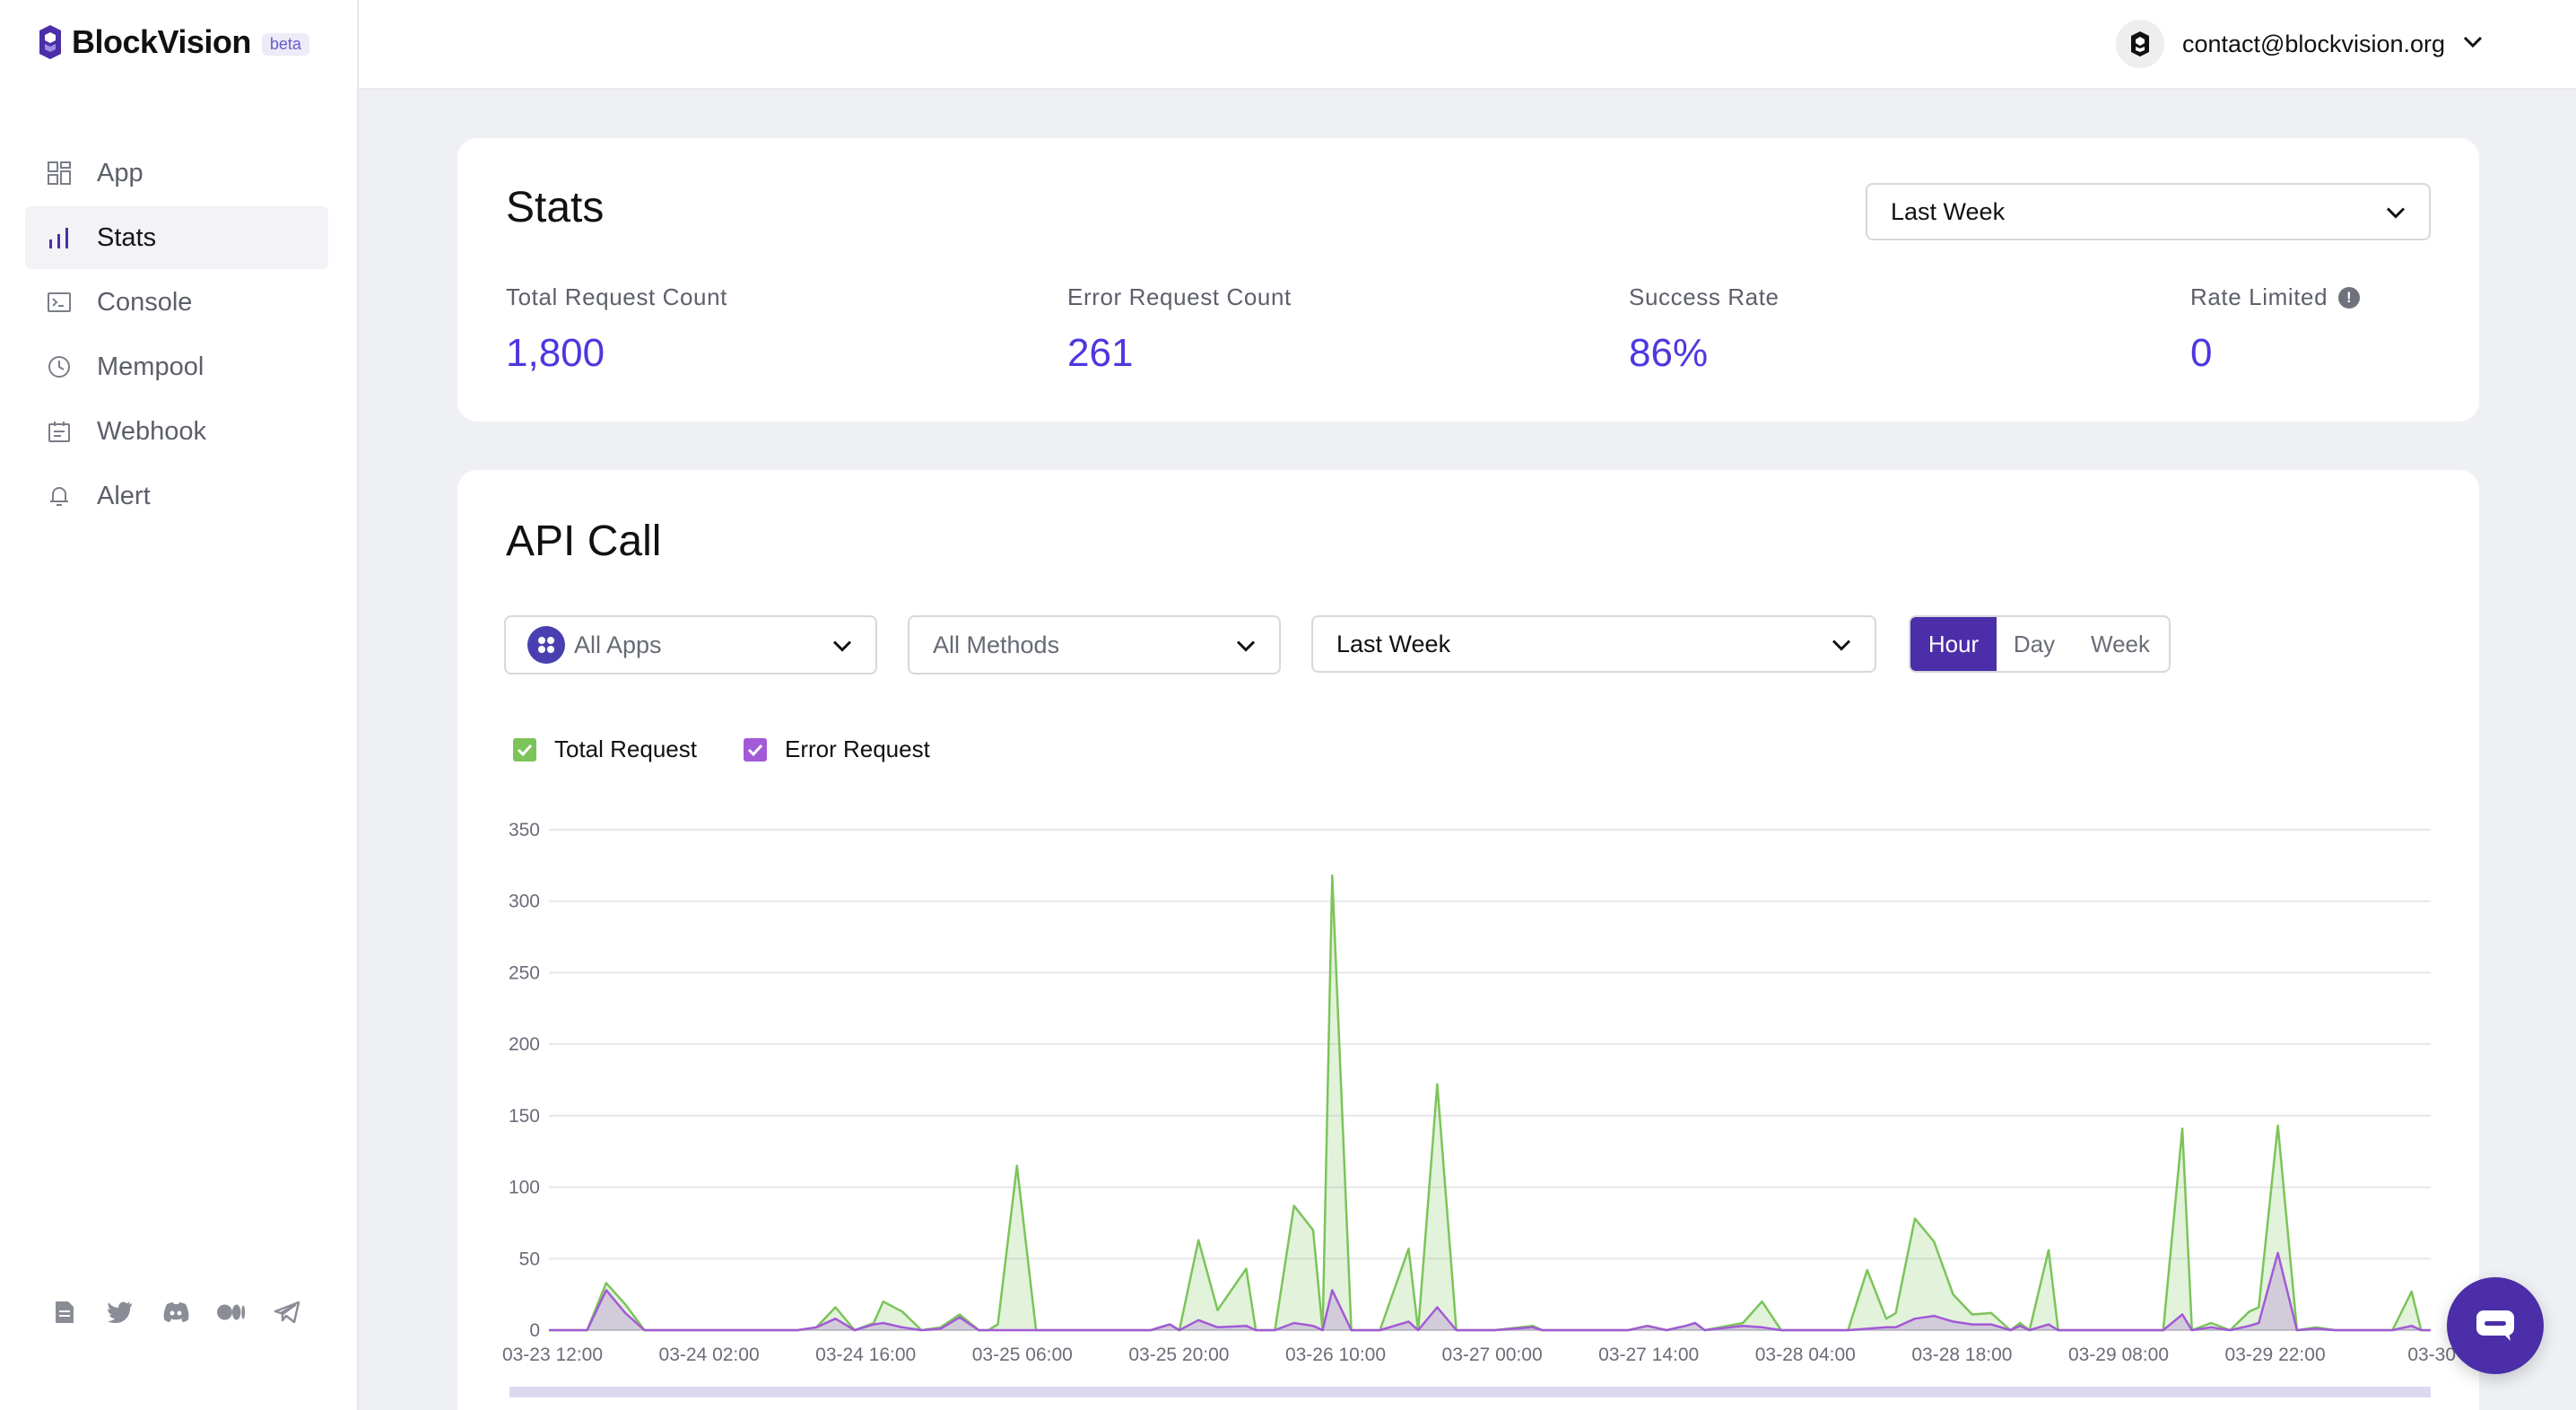 The height and width of the screenshot is (1410, 2576). I want to click on chat-button, so click(2495, 1325).